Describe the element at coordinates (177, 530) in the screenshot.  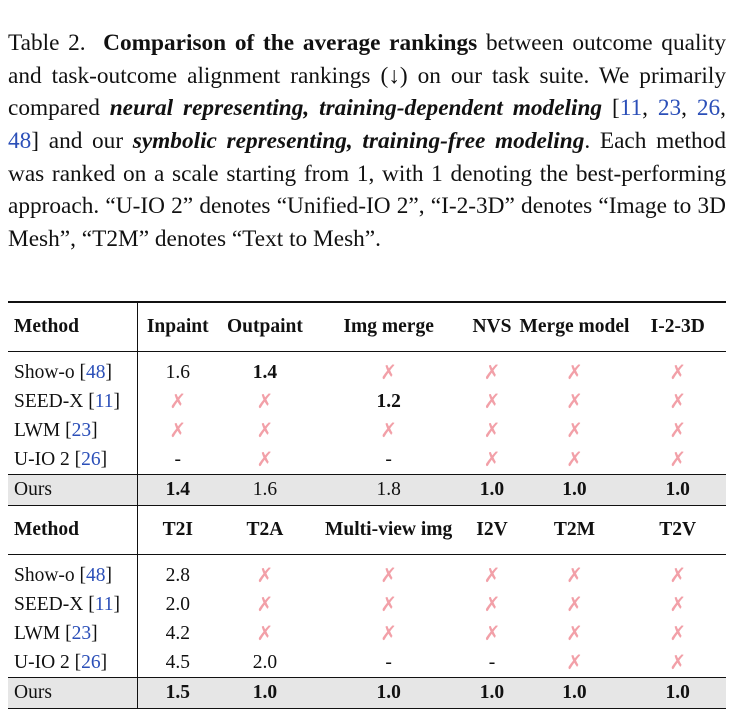
I see `column-header: T2I` at that location.